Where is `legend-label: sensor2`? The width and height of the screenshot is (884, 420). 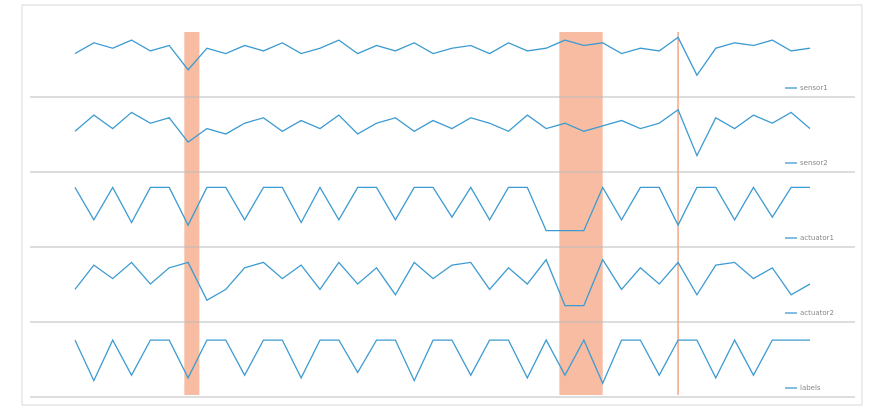 legend-label: sensor2 is located at coordinates (814, 163).